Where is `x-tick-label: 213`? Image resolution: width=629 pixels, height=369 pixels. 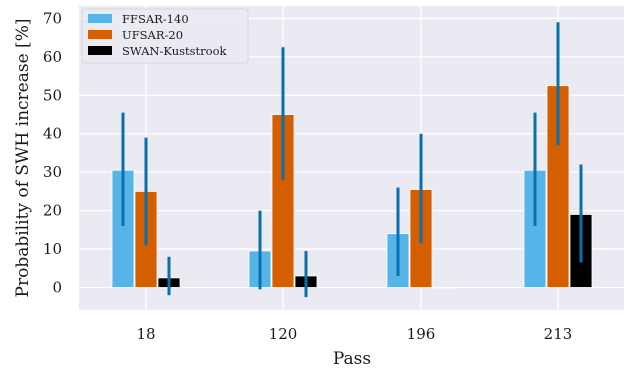 x-tick-label: 213 is located at coordinates (558, 334).